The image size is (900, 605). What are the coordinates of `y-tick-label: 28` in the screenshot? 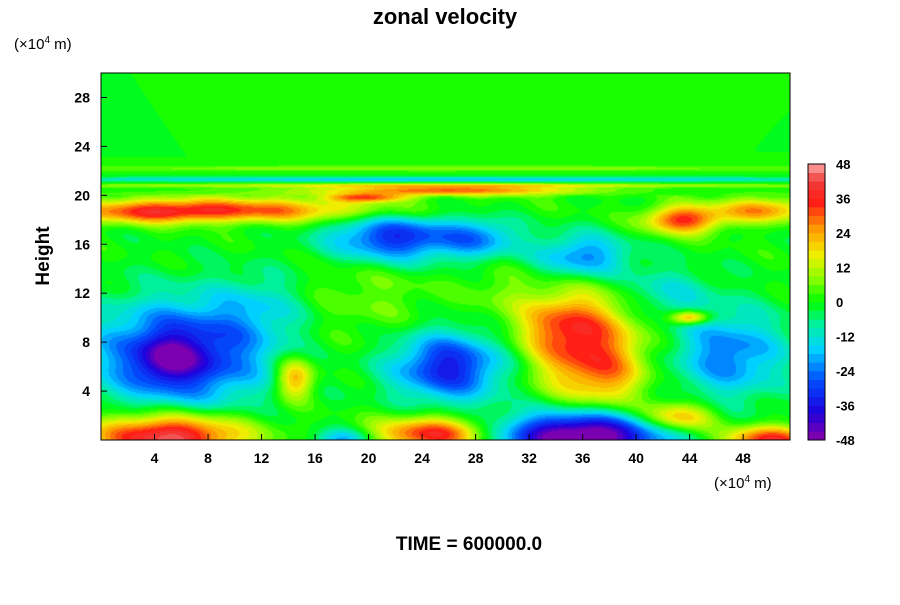 It's located at (82, 97).